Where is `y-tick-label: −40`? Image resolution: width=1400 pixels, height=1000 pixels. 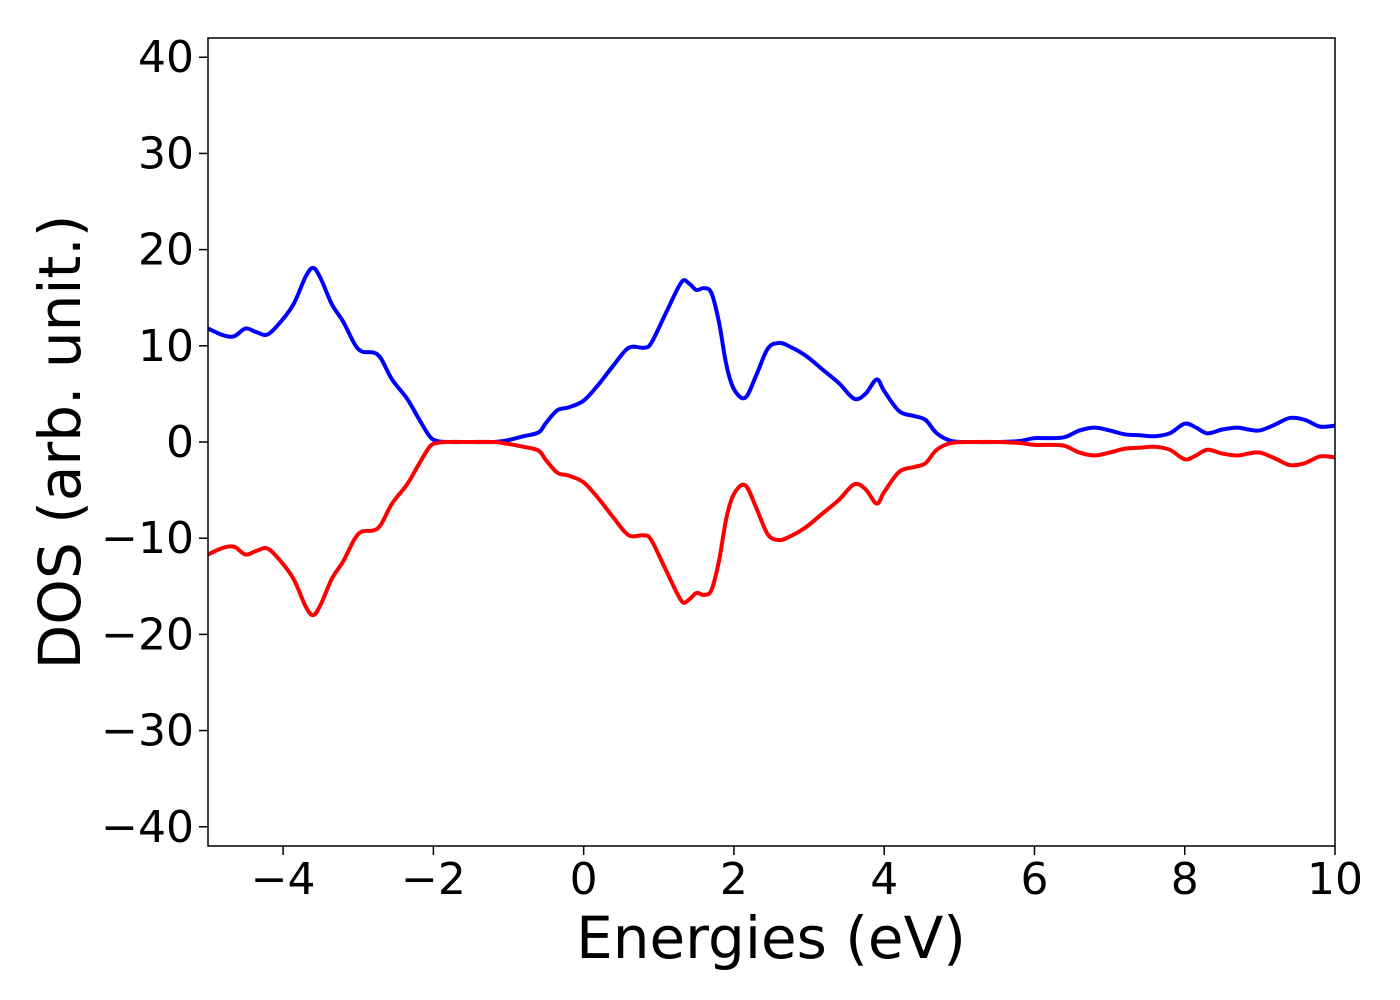
y-tick-label: −40 is located at coordinates (147, 827).